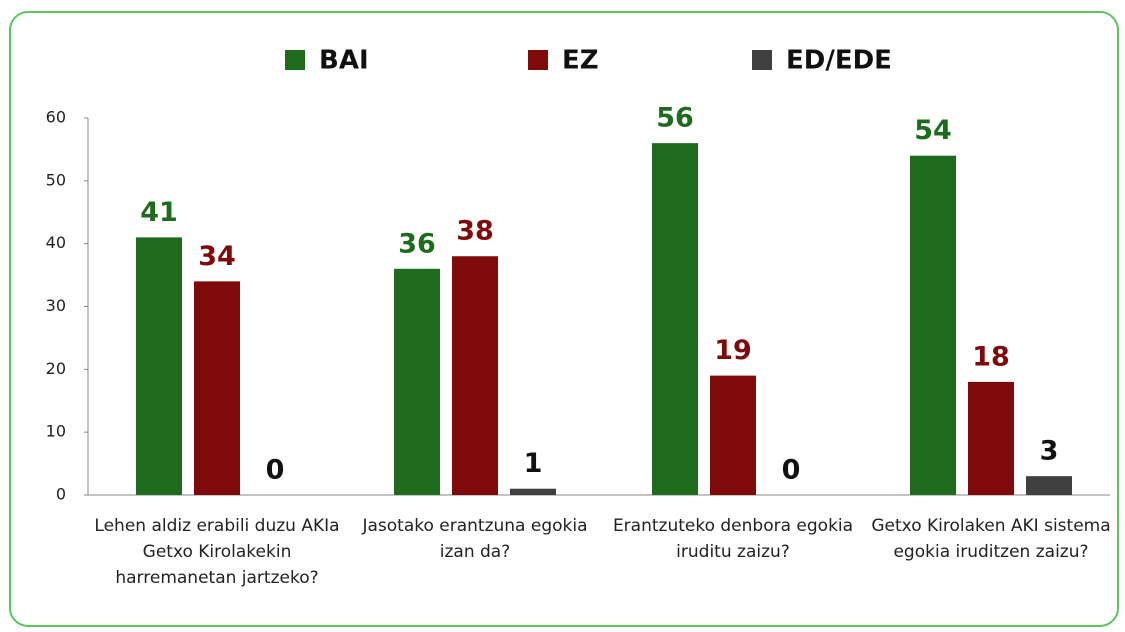 This screenshot has height=632, width=1125. What do you see at coordinates (56, 242) in the screenshot?
I see `y-tick-label: 40` at bounding box center [56, 242].